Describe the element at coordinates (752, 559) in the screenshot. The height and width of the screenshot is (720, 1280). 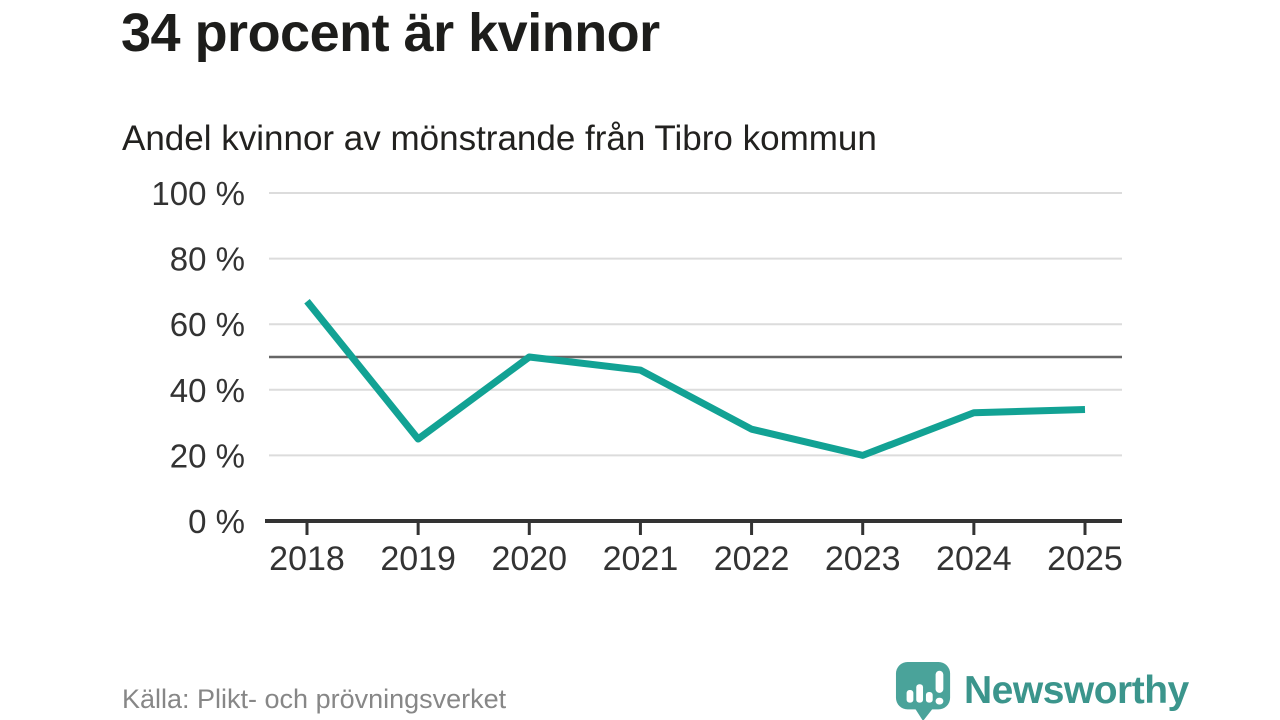
I see `x-axis-tick-label: 2022` at that location.